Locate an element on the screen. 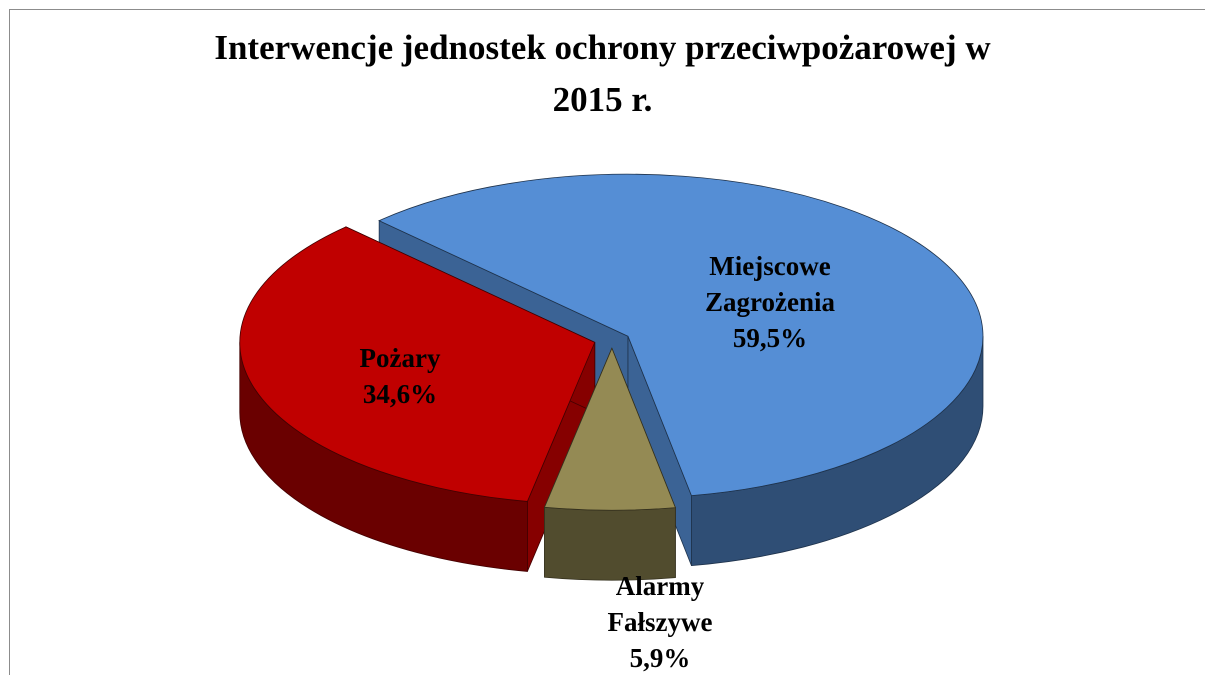 This screenshot has height=676, width=1205. category-label: Alarmy Fałszywe is located at coordinates (660, 604).